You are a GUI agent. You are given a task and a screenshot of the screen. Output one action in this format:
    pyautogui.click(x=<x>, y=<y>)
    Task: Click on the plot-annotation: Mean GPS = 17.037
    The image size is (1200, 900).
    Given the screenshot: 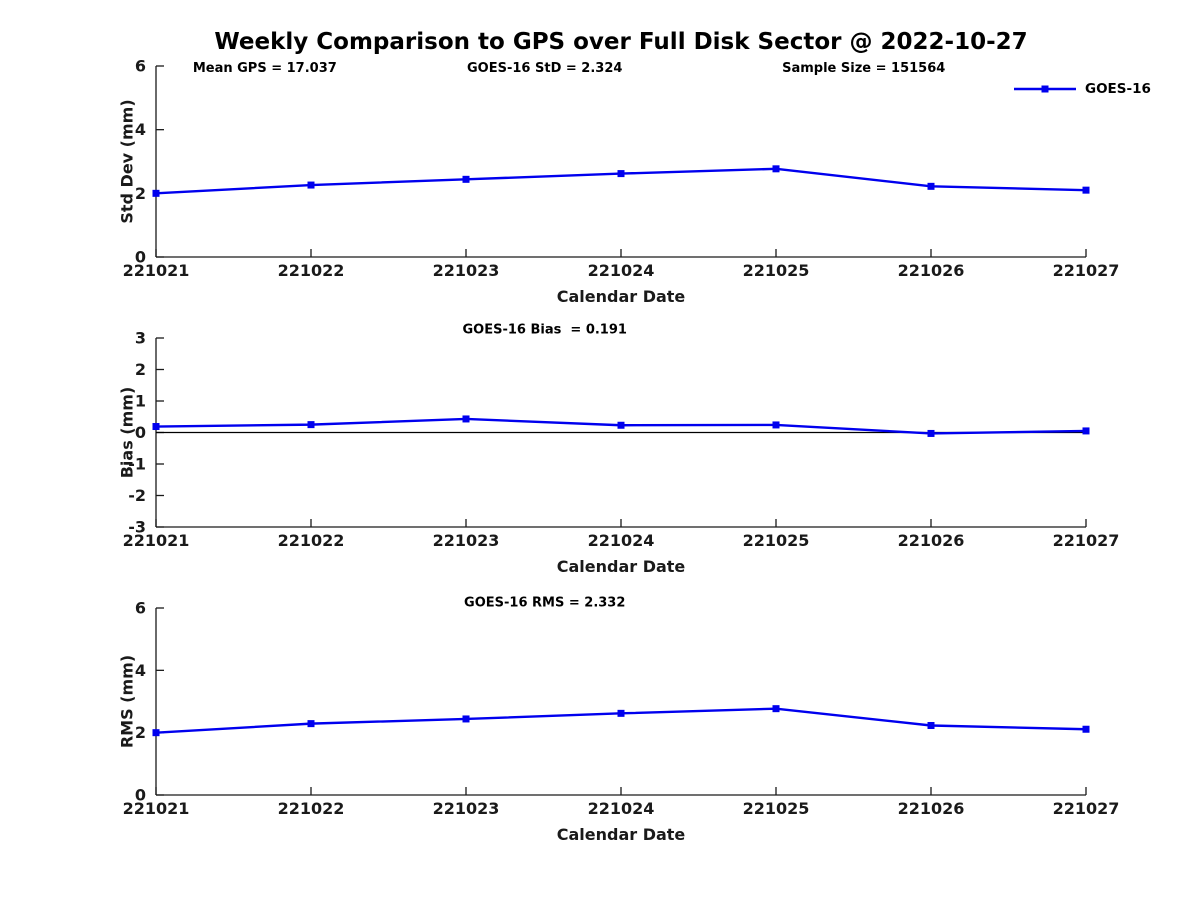 What is the action you would take?
    pyautogui.click(x=265, y=68)
    